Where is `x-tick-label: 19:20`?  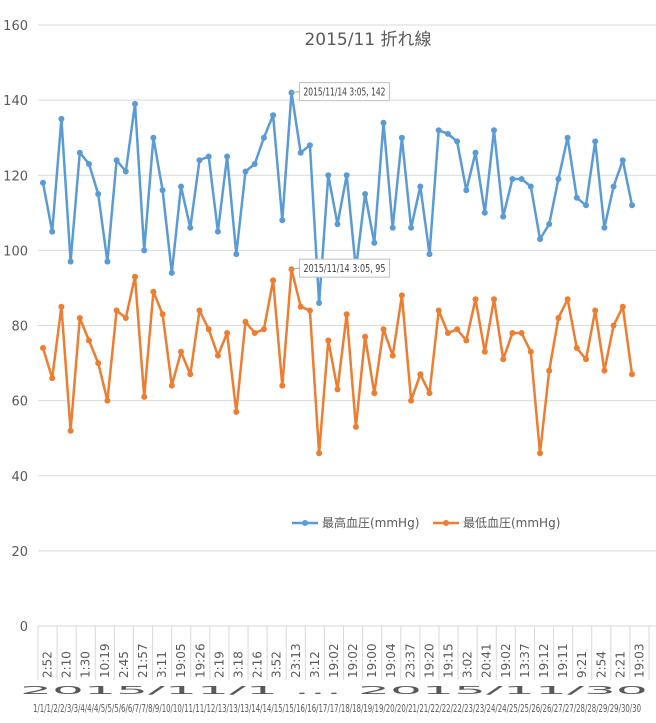
x-tick-label: 19:20 is located at coordinates (429, 660).